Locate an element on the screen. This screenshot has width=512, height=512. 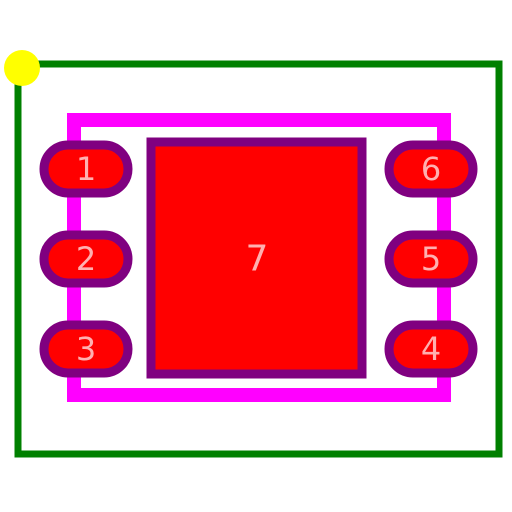
pad-5: 5 is located at coordinates (431, 259).